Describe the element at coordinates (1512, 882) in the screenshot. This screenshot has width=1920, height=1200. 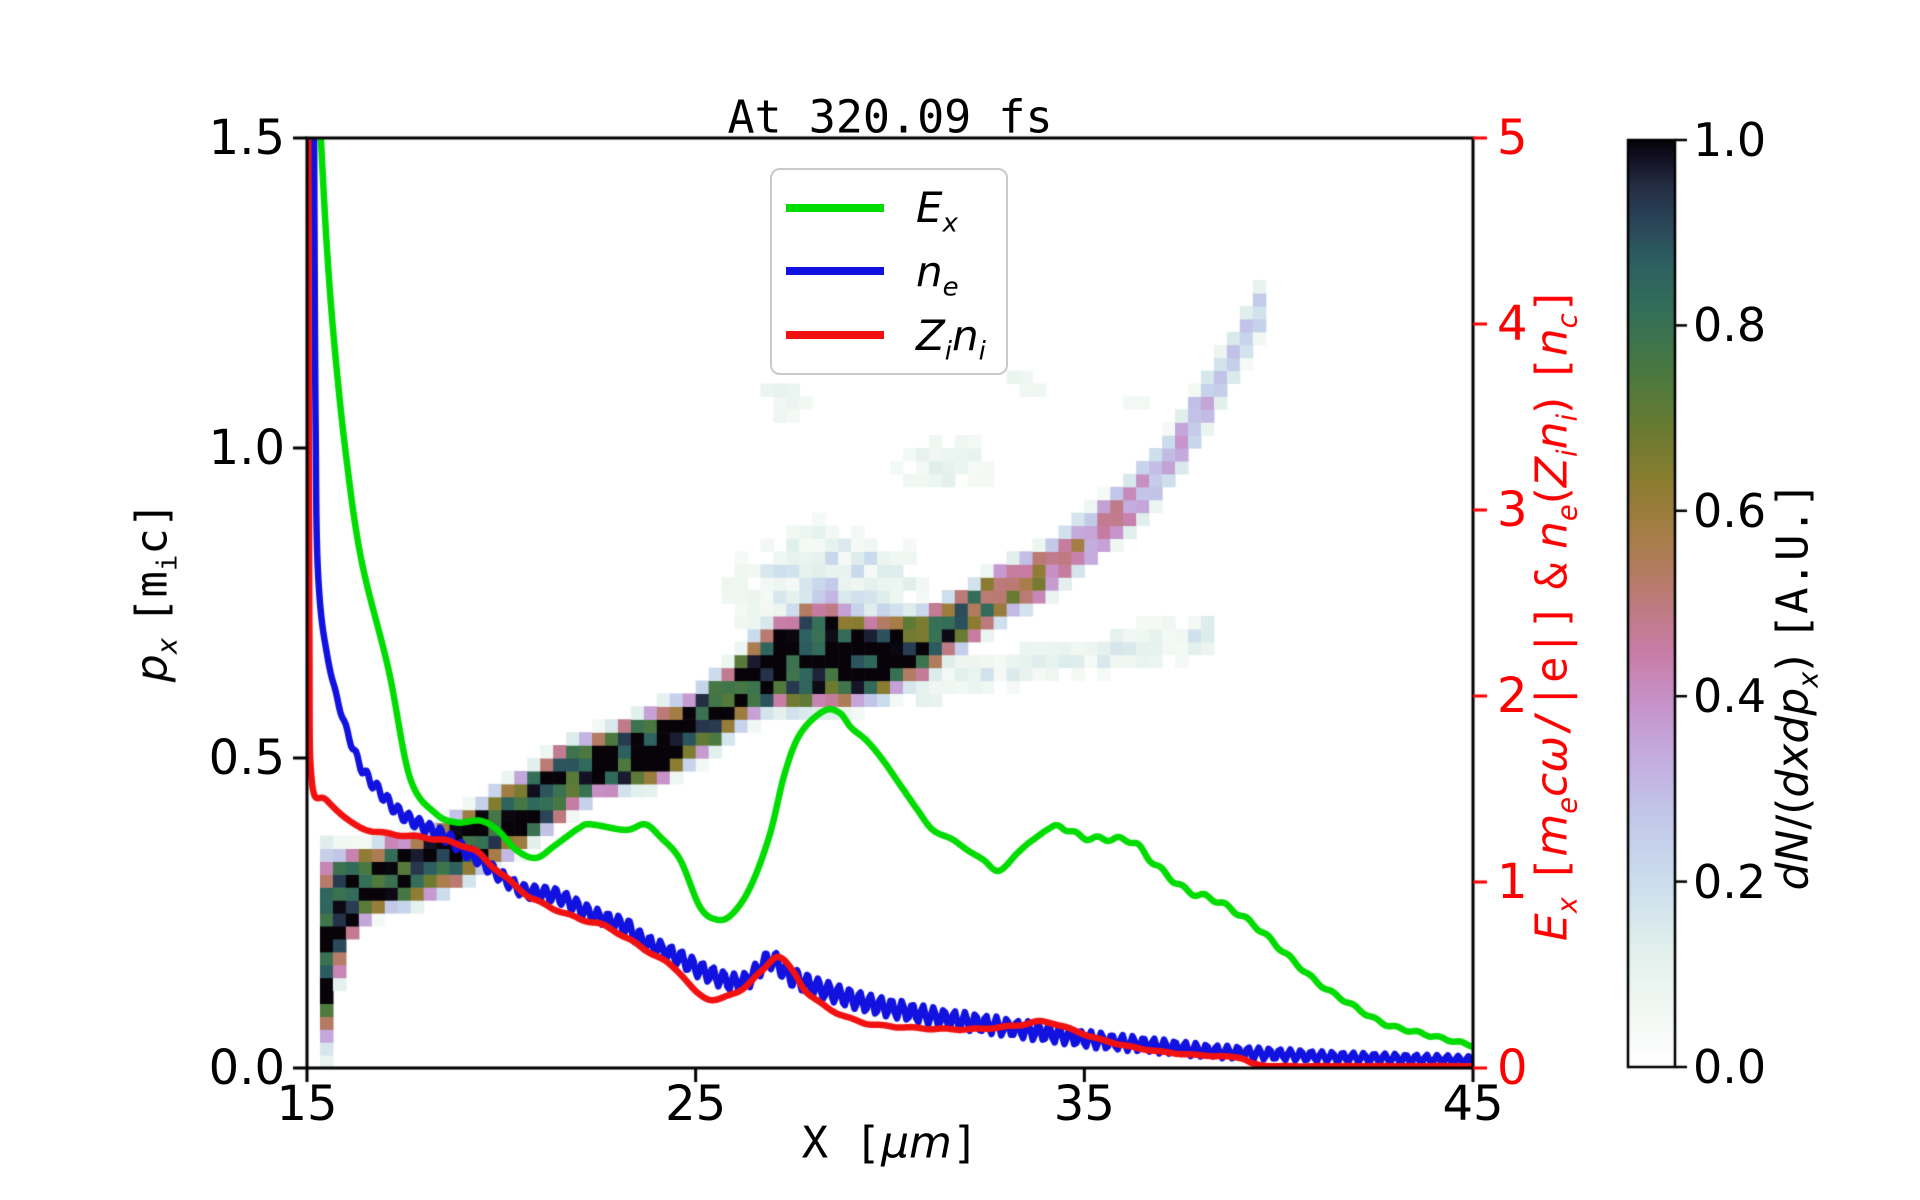
I see `y-right-tick-label: 1` at that location.